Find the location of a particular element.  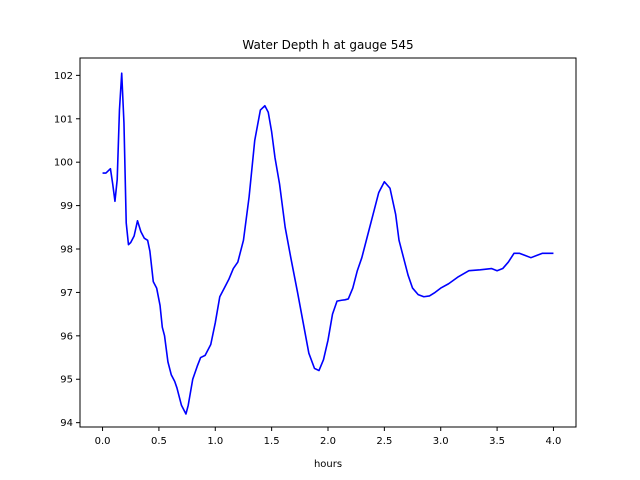

x-tick-label: 3.5 is located at coordinates (497, 441).